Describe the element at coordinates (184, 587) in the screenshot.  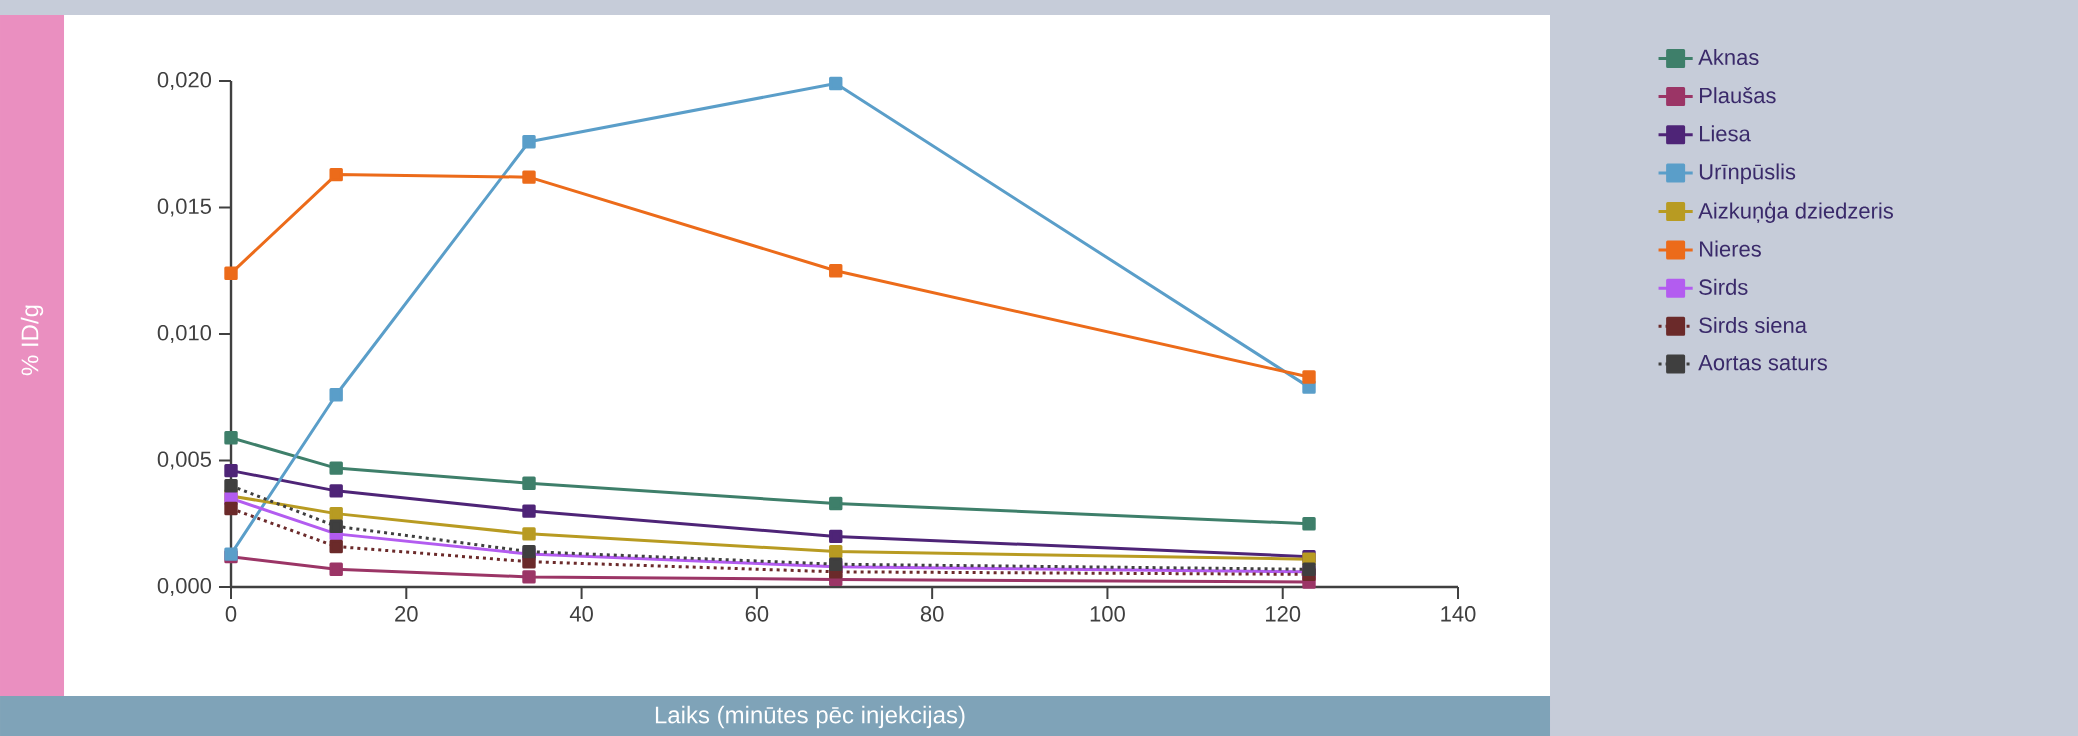
I see `y-tick-label: 0,000` at that location.